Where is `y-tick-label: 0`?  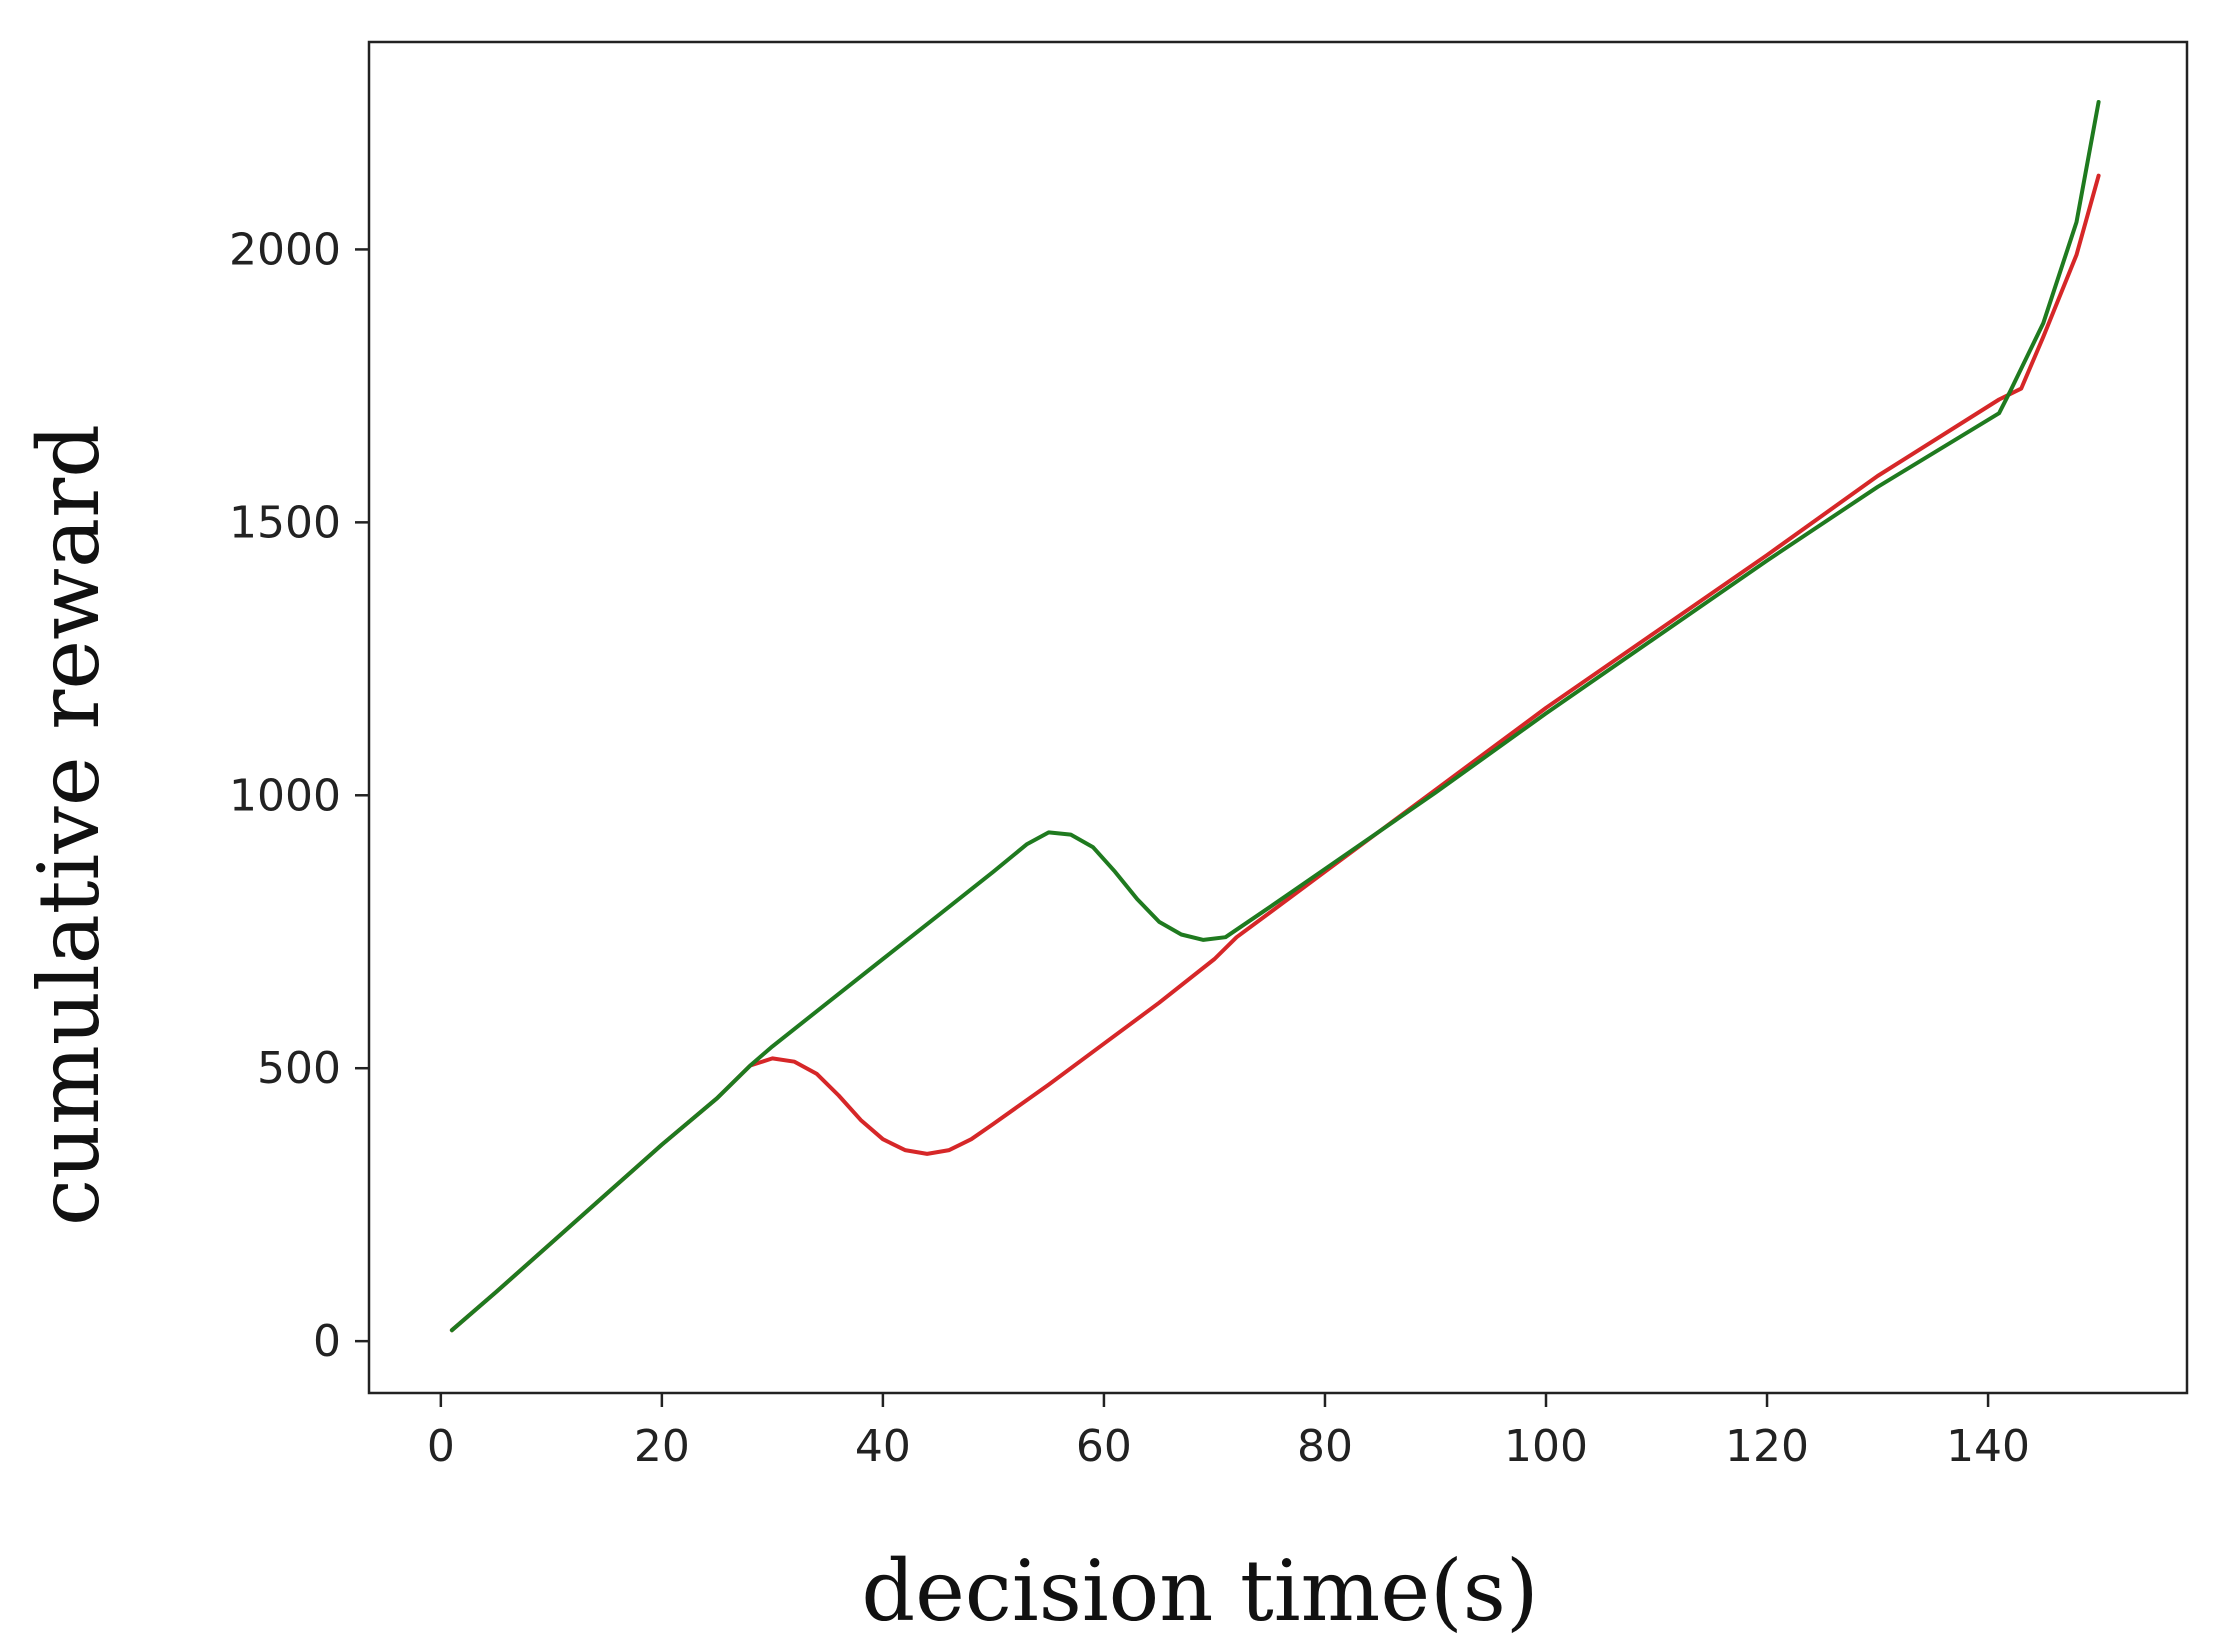
y-tick-label: 0 is located at coordinates (327, 1341).